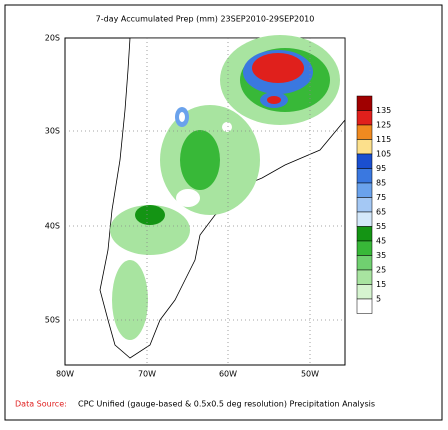 This screenshot has height=430, width=448. I want to click on legend-label: 55, so click(381, 226).